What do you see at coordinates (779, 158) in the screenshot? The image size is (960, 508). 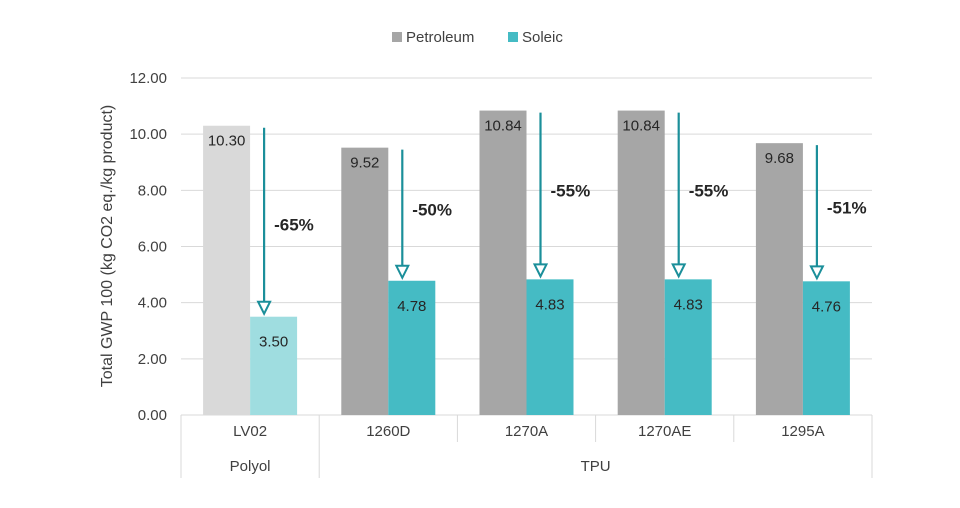 I see `data-label-petroleum: 9.68` at bounding box center [779, 158].